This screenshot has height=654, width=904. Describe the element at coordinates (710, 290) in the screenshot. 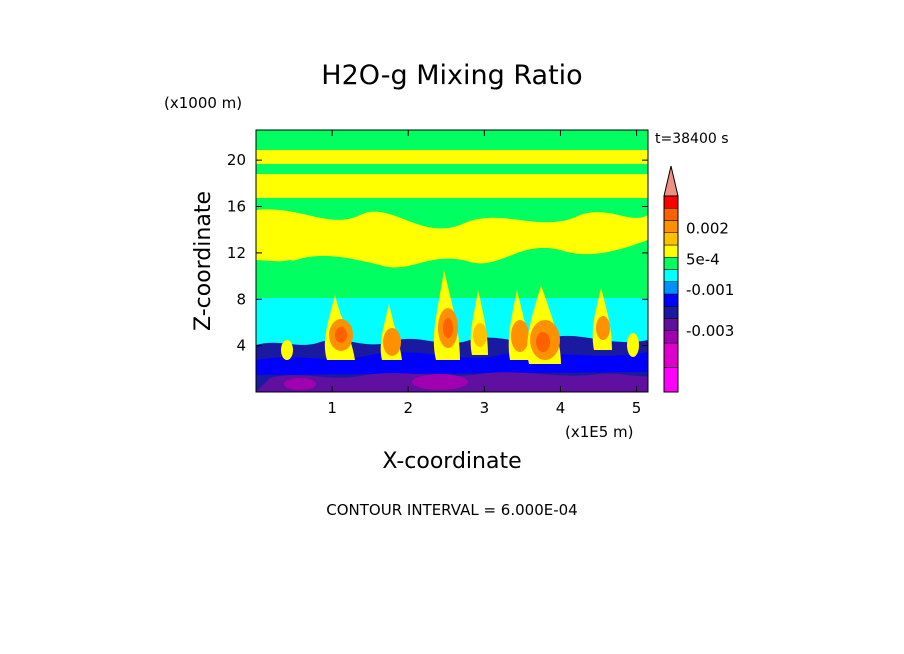

I see `colorbar-label: -0.001` at that location.